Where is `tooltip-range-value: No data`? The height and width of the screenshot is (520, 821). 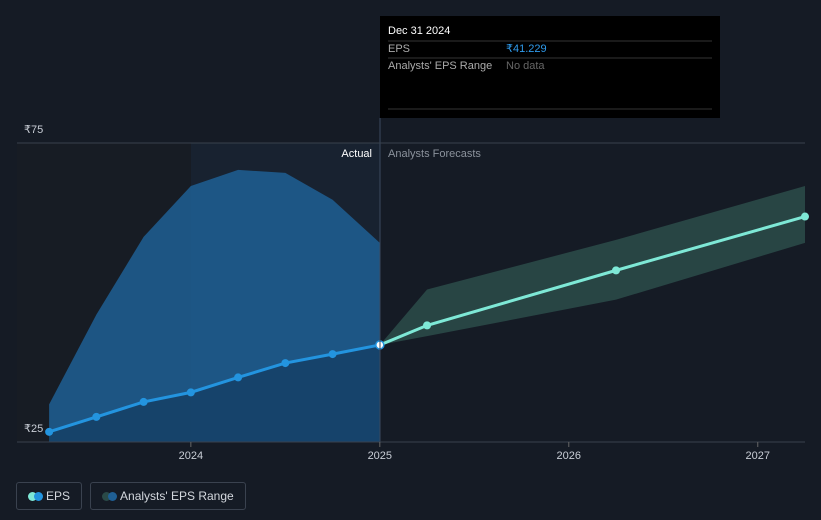 tooltip-range-value: No data is located at coordinates (525, 66).